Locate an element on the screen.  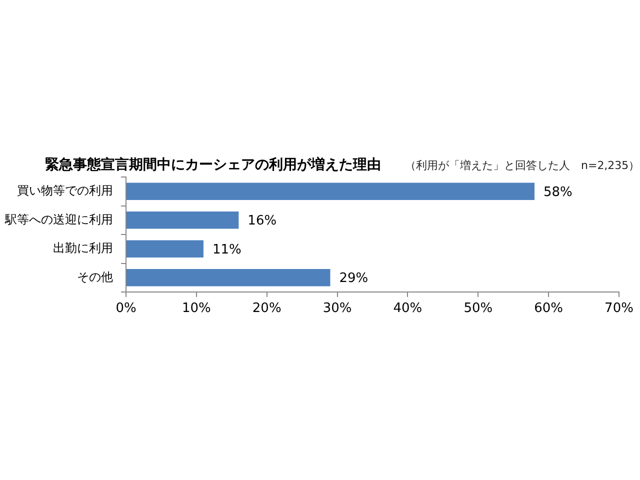
y-tick-label: 駅等への送迎に利用 is located at coordinates (58, 219).